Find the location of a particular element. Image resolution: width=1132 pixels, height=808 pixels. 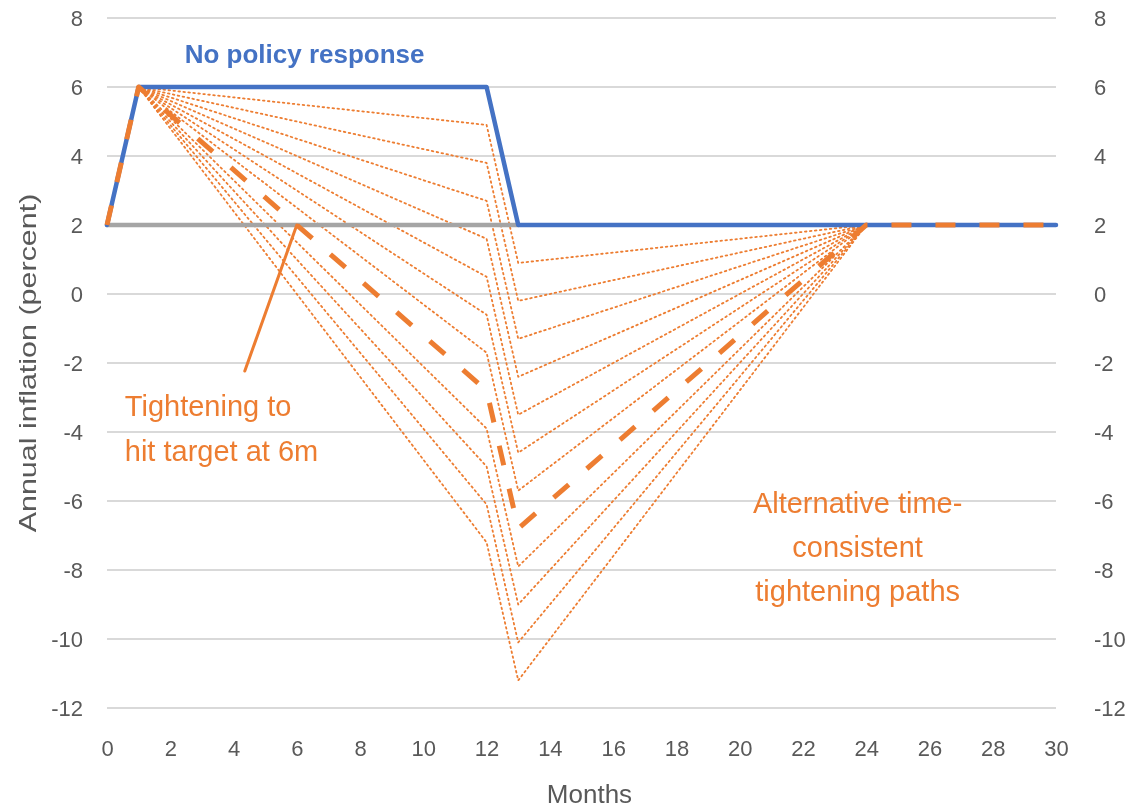

x-tick-label: 18 is located at coordinates (677, 748).